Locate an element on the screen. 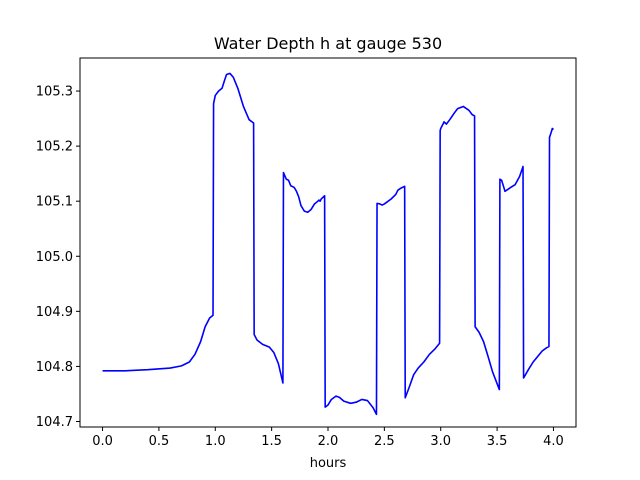 The image size is (640, 480). x-tick-label: 3.5 is located at coordinates (497, 441).